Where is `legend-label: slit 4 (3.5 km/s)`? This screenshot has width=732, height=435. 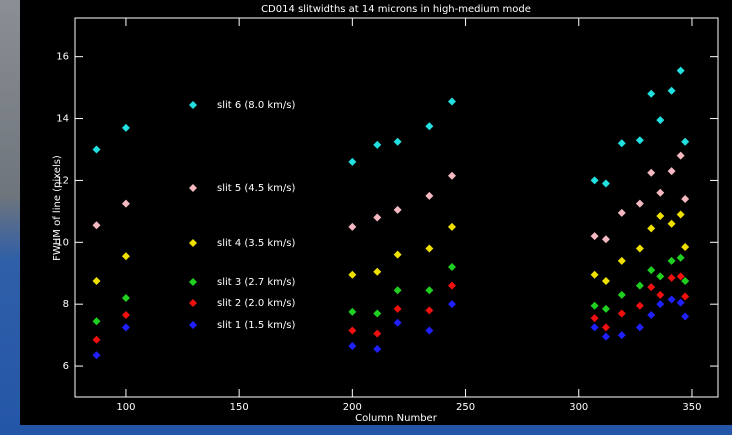
legend-label: slit 4 (3.5 km/s) is located at coordinates (256, 243).